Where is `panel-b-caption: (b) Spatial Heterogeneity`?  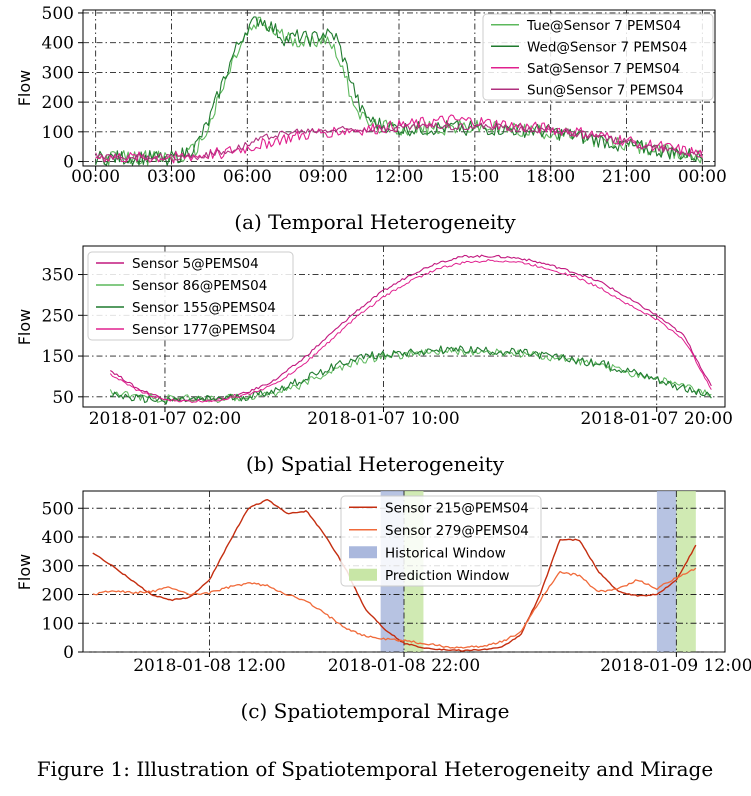
panel-b-caption: (b) Spatial Heterogeneity is located at coordinates (375, 464).